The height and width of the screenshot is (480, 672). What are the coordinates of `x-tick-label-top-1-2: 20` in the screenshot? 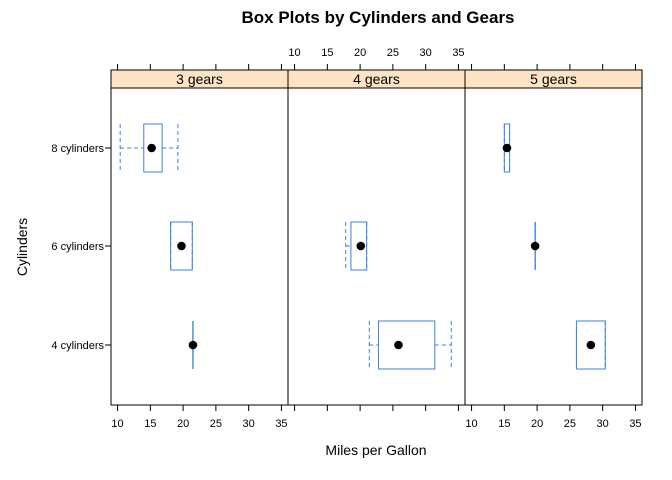 It's located at (360, 53).